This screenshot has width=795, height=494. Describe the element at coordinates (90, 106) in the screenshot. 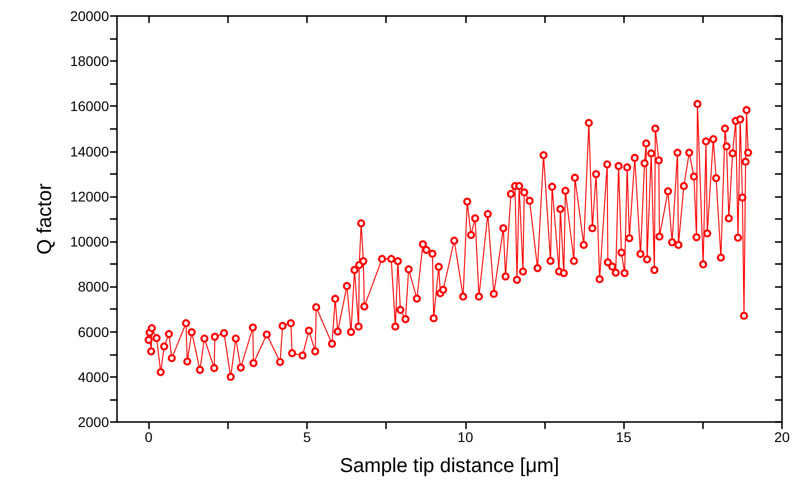

I see `y-tick-label: 16000` at that location.